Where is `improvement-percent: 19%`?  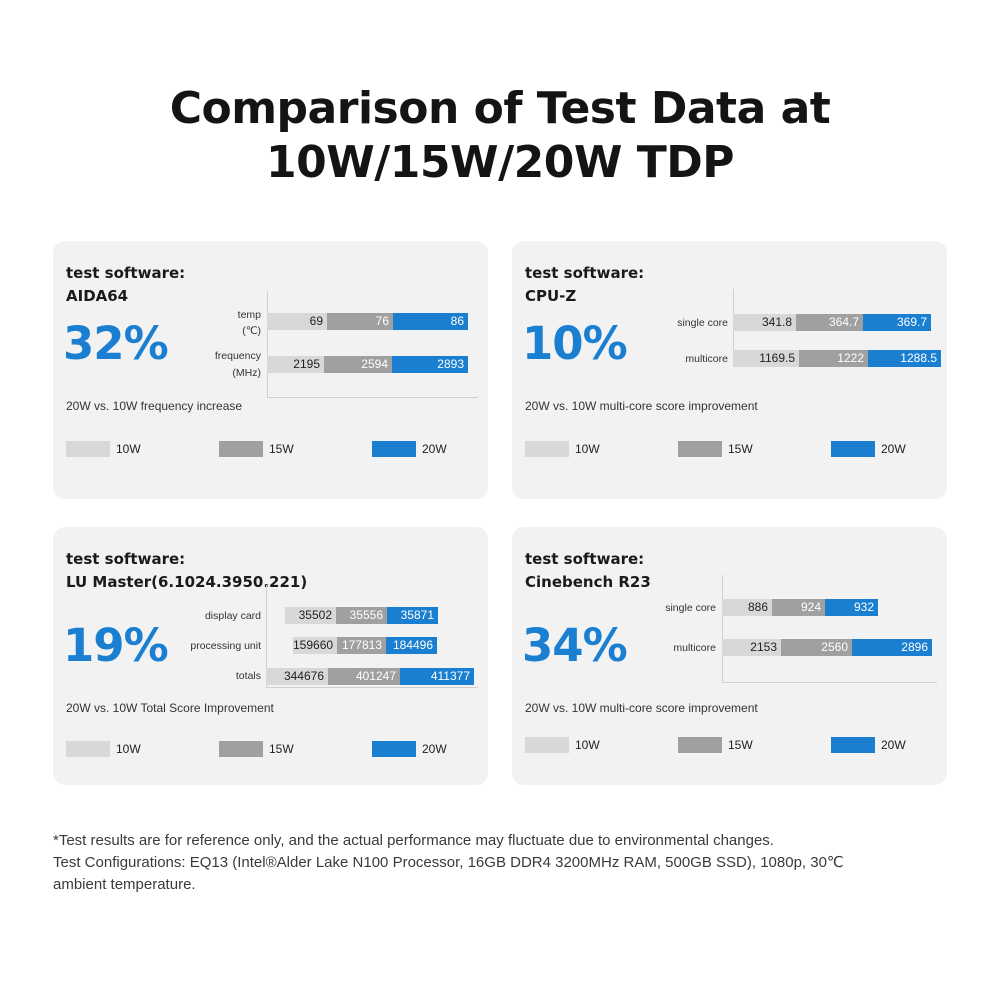 improvement-percent: 19% is located at coordinates (116, 645).